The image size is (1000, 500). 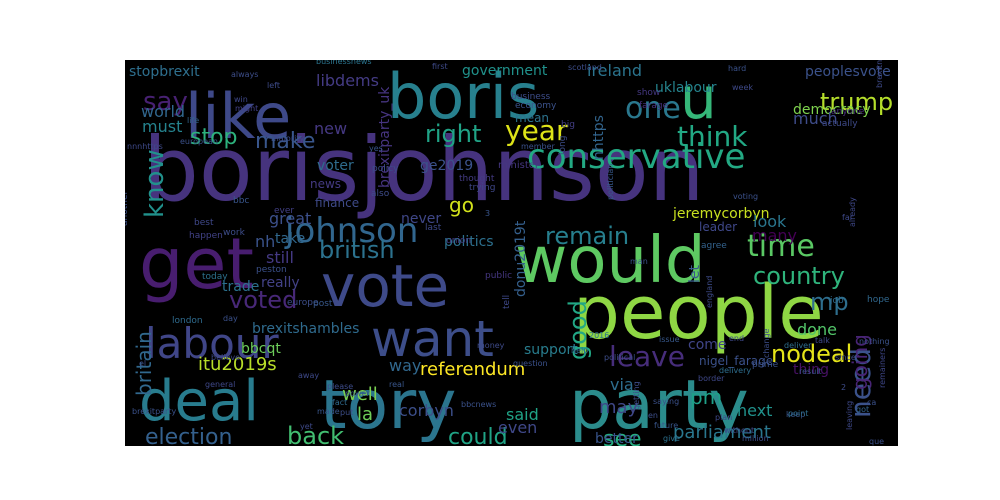 I want to click on cloud-word-leader: leader, so click(x=718, y=227).